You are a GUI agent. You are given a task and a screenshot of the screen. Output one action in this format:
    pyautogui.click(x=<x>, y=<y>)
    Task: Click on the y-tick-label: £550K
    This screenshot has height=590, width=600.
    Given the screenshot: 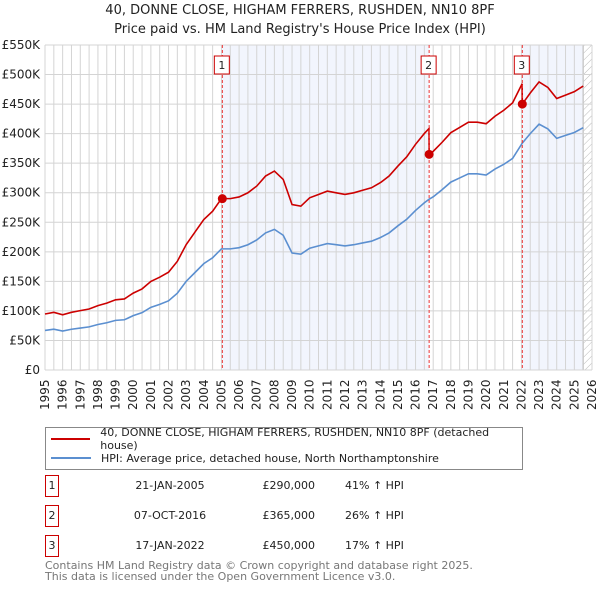 What is the action you would take?
    pyautogui.click(x=22, y=45)
    